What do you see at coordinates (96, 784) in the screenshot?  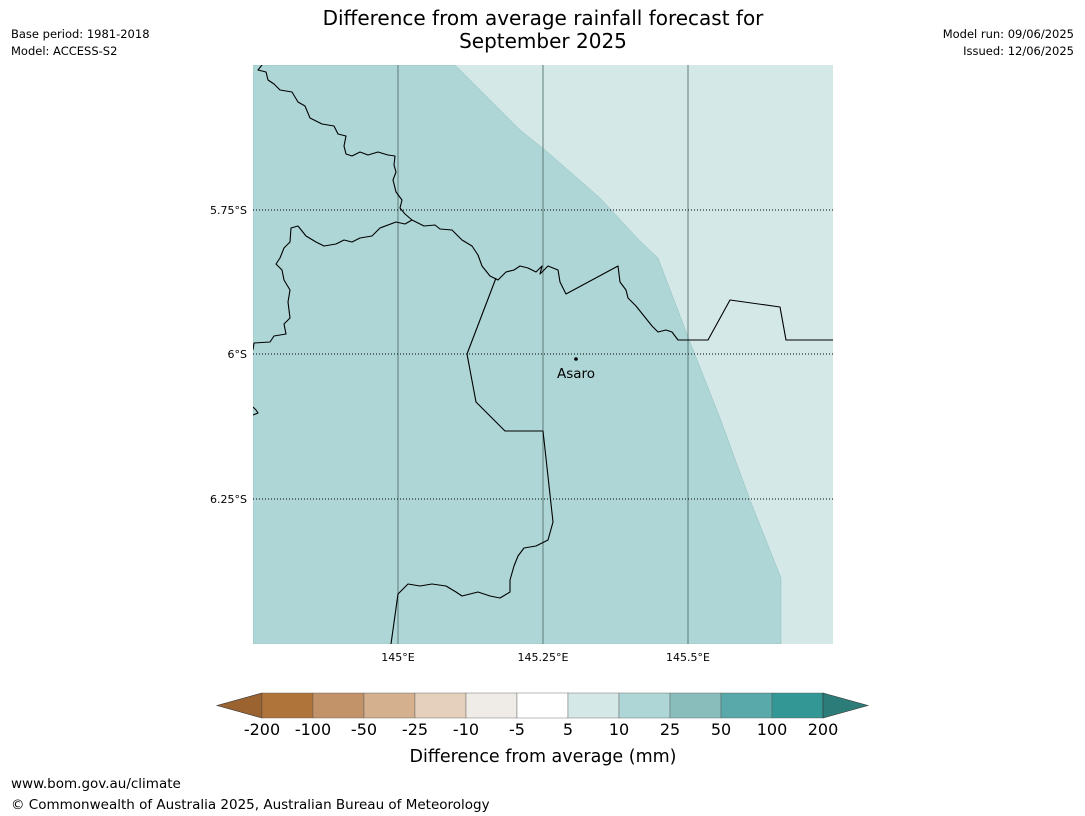 I see `footer-url: www.bom.gov.au/climate` at bounding box center [96, 784].